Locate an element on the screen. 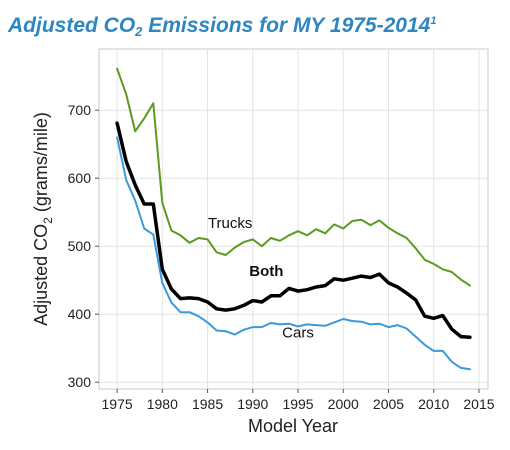  series-labels: Trucks Both Cars is located at coordinates (261, 278).